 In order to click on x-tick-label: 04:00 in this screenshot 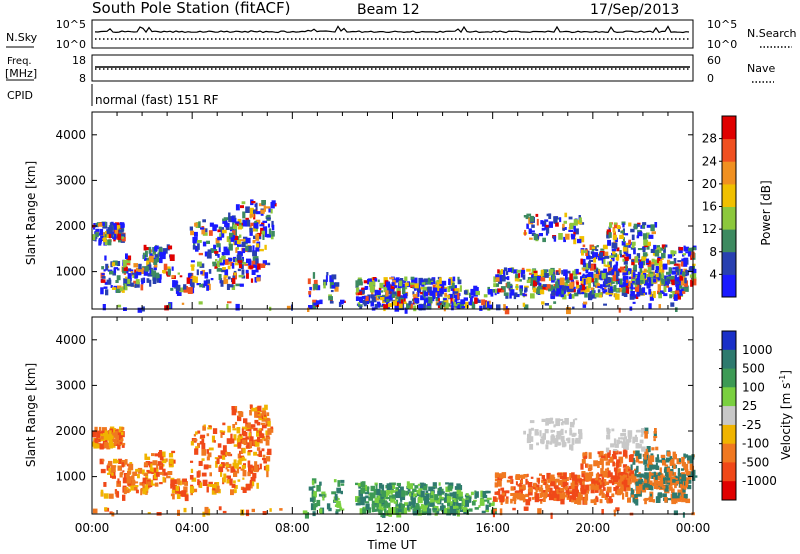, I will do `click(192, 528)`.